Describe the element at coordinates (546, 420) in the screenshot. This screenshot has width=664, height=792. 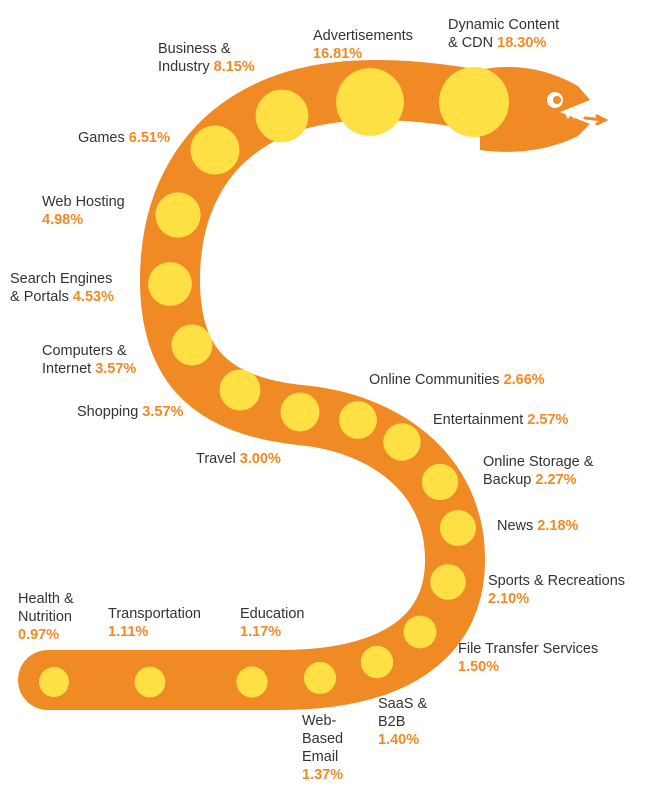
I see `label-value: 2.57%` at that location.